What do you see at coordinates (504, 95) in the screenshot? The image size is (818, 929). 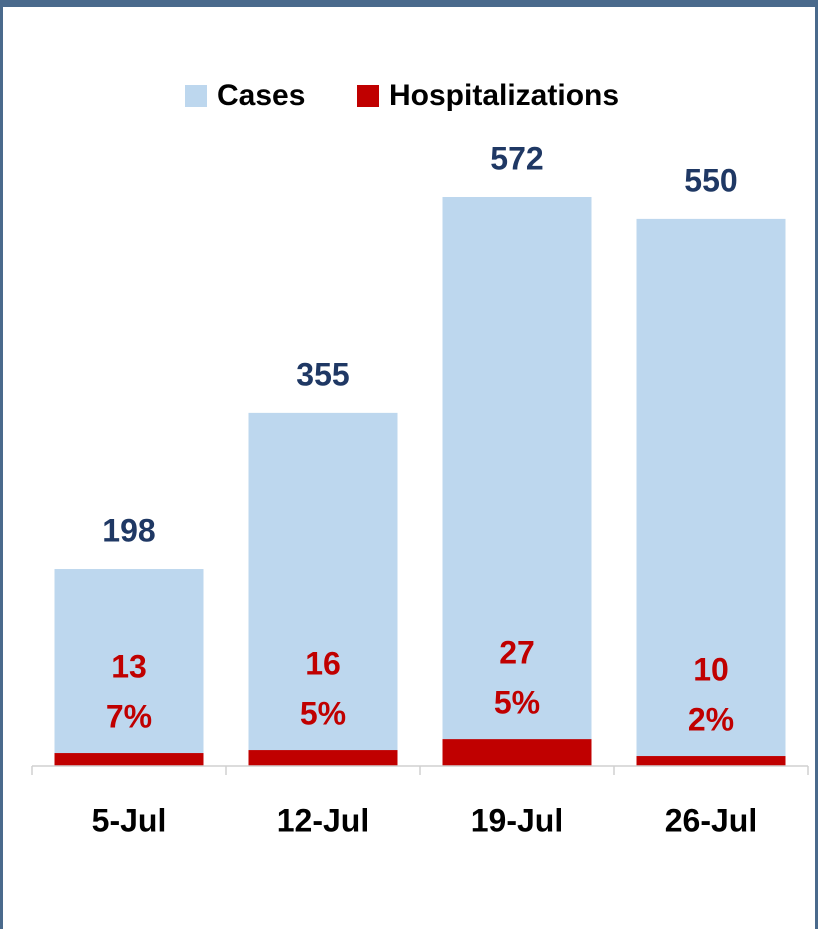 I see `legend-label: Hospitalizations` at bounding box center [504, 95].